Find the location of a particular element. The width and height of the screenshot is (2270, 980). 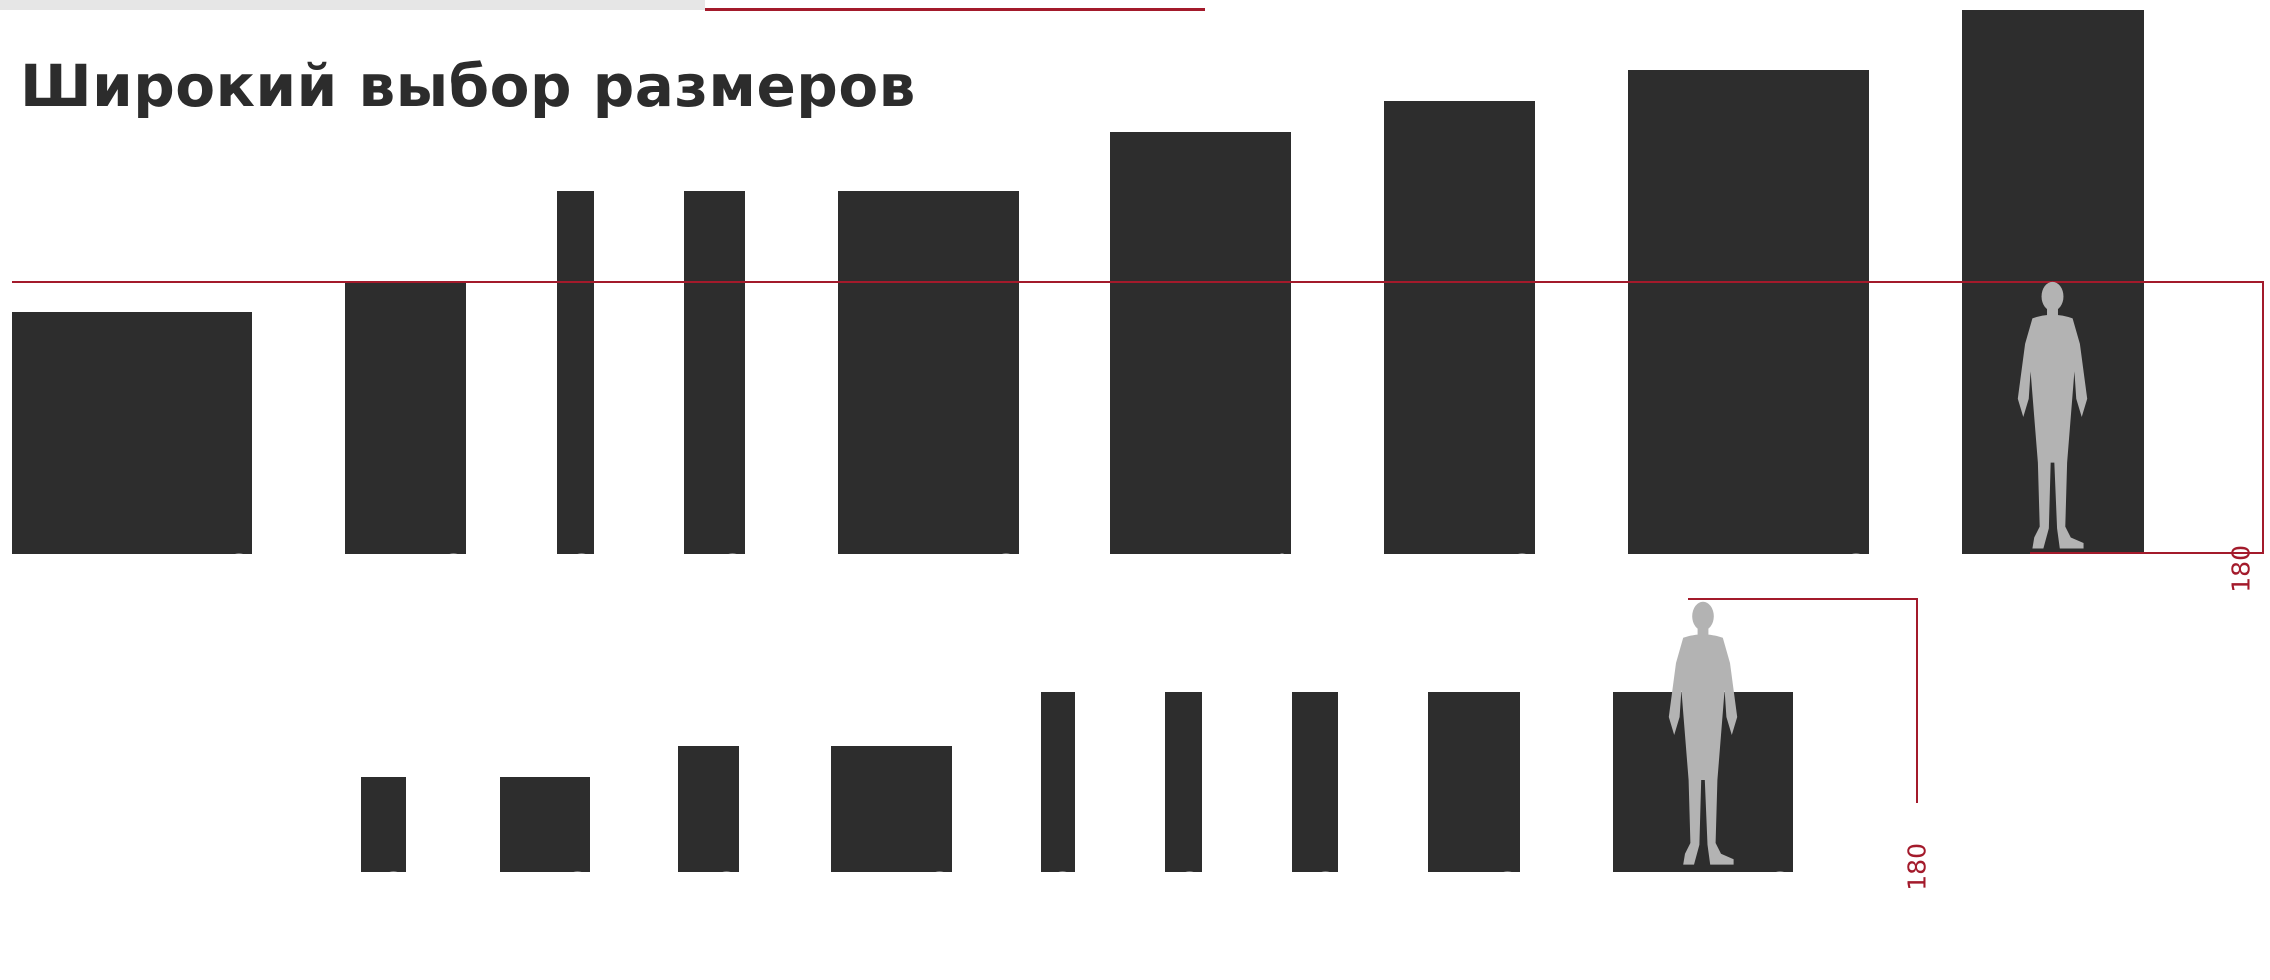

board-size-label: 120x278 is located at coordinates (1278, 607).